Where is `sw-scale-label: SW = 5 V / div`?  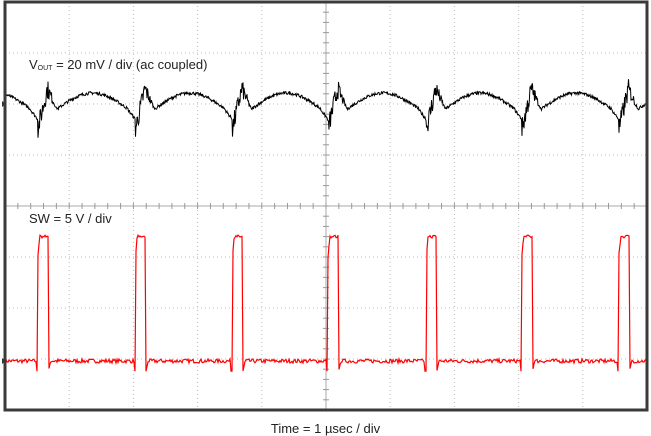
sw-scale-label: SW = 5 V / div is located at coordinates (70, 218).